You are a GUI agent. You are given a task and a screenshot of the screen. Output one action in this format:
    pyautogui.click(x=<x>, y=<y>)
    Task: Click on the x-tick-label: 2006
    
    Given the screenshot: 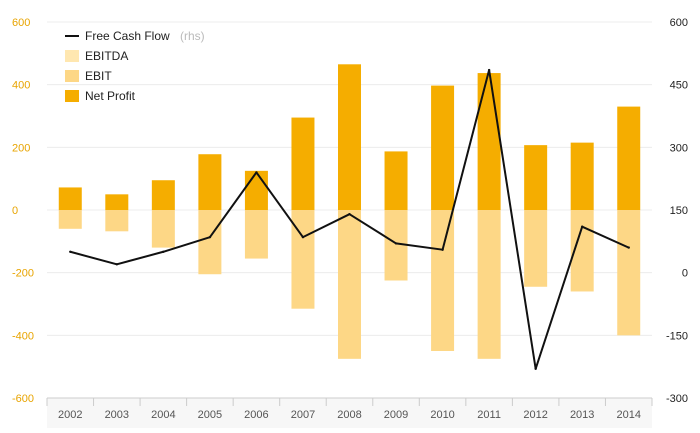 What is the action you would take?
    pyautogui.click(x=256, y=415)
    